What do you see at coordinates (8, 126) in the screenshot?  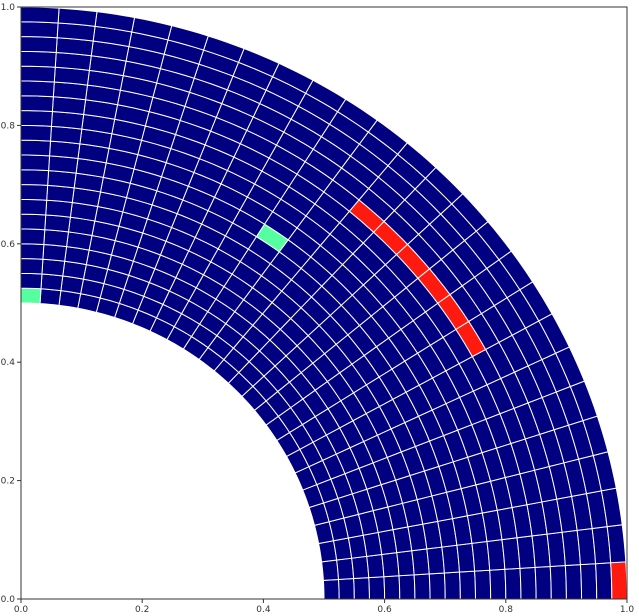 I see `y-tick-label: 0.8` at bounding box center [8, 126].